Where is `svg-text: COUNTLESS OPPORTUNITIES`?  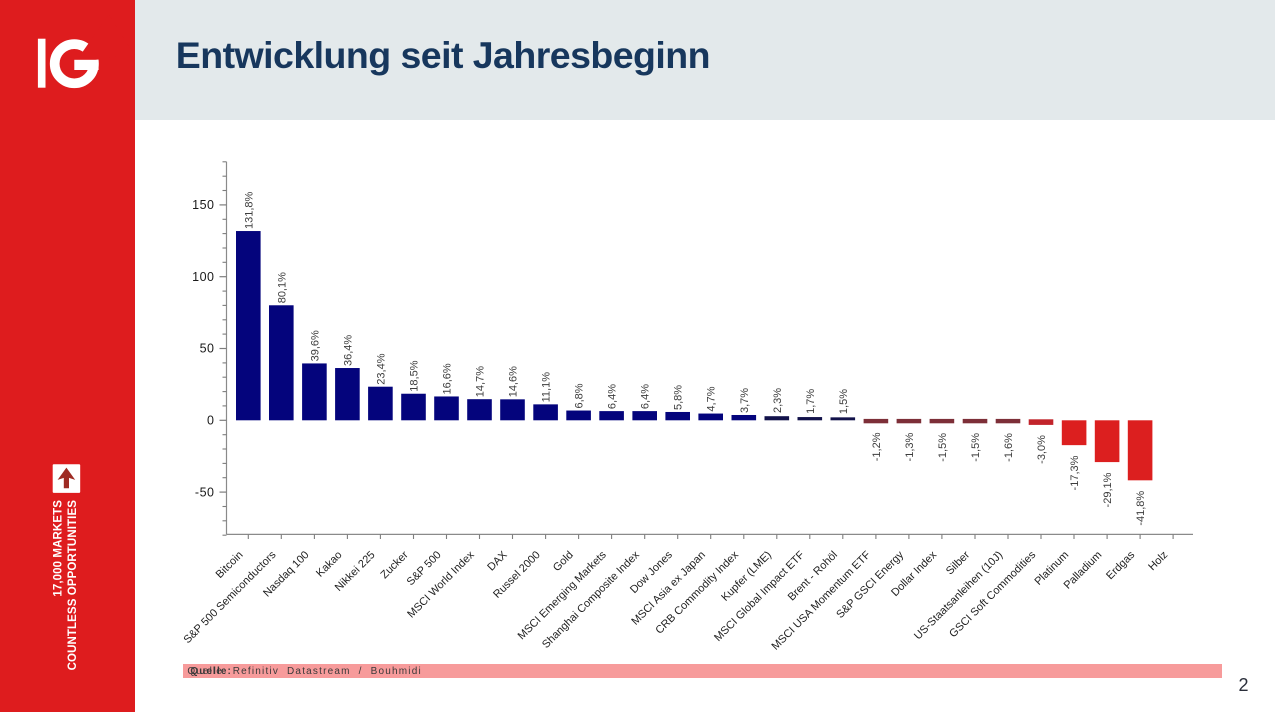 svg-text: COUNTLESS OPPORTUNITIES is located at coordinates (73, 585).